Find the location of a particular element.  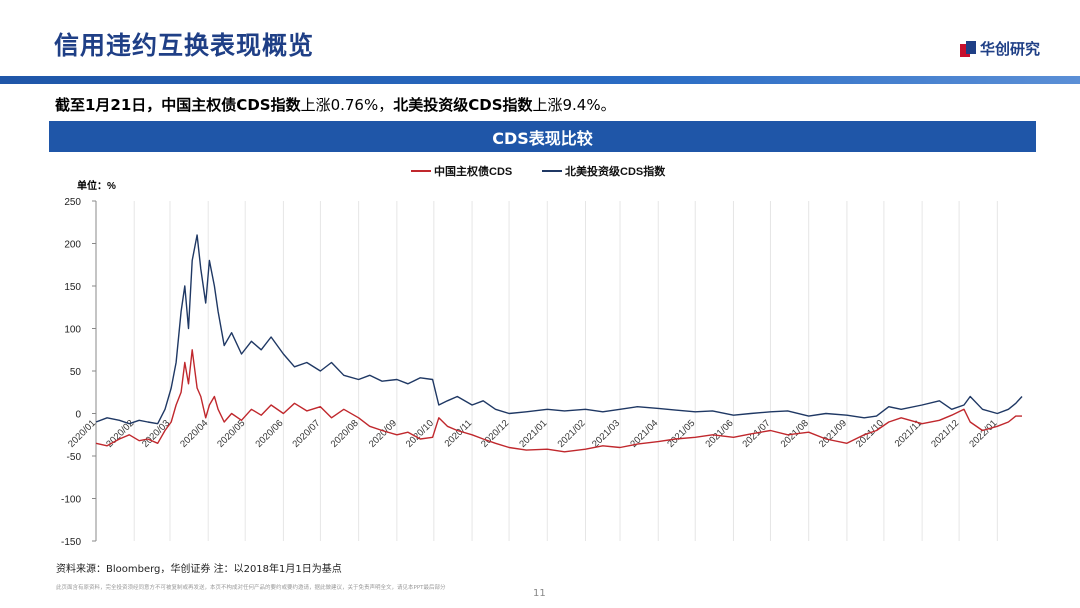

brand-logo: 华创研究 is located at coordinates (999, 48).